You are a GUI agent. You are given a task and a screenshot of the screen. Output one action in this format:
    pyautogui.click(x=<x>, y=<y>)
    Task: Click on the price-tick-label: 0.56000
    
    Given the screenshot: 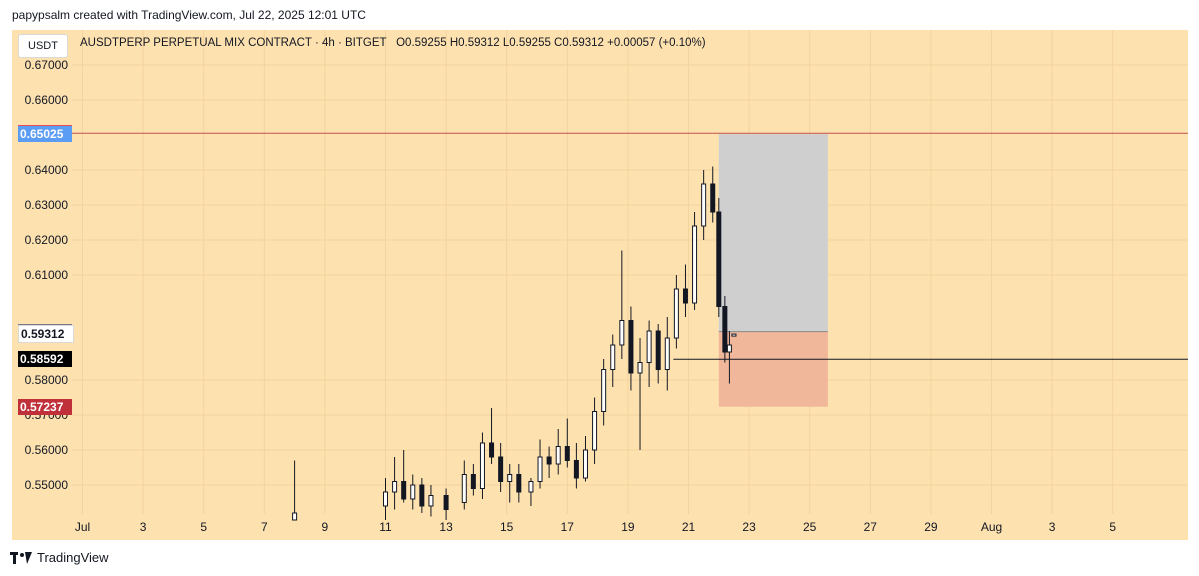 What is the action you would take?
    pyautogui.click(x=46, y=450)
    